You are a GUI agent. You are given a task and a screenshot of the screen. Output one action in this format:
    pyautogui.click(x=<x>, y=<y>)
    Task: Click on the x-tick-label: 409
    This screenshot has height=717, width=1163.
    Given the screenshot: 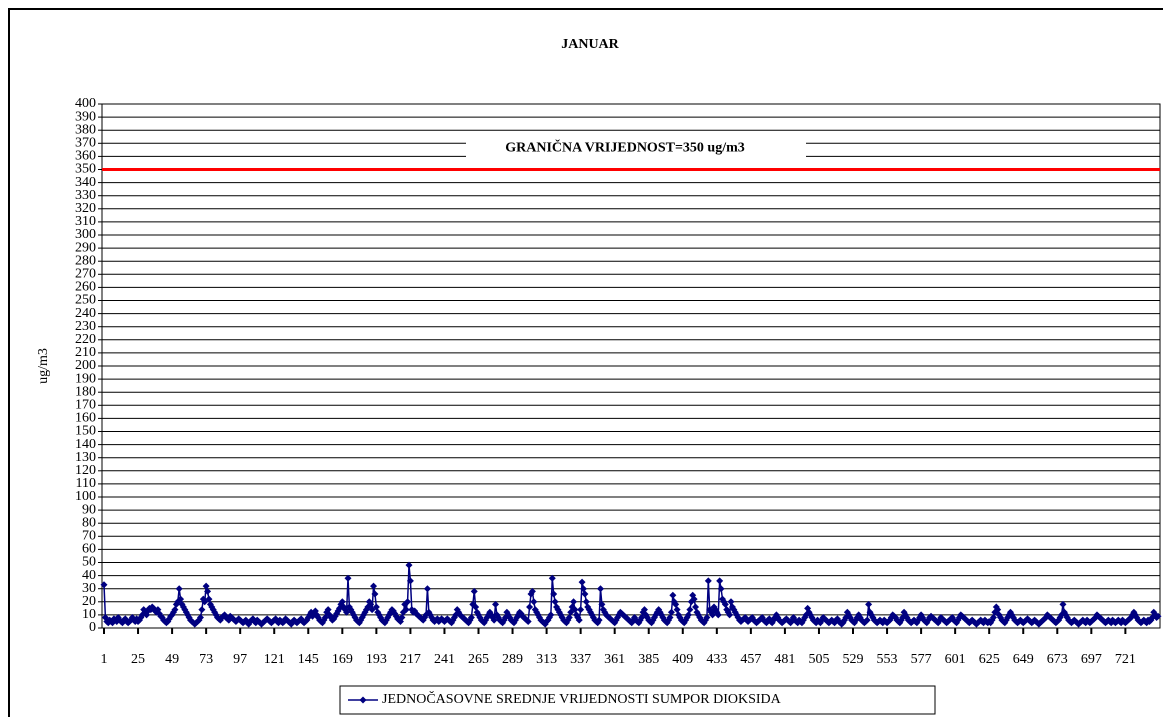 What is the action you would take?
    pyautogui.click(x=682, y=659)
    